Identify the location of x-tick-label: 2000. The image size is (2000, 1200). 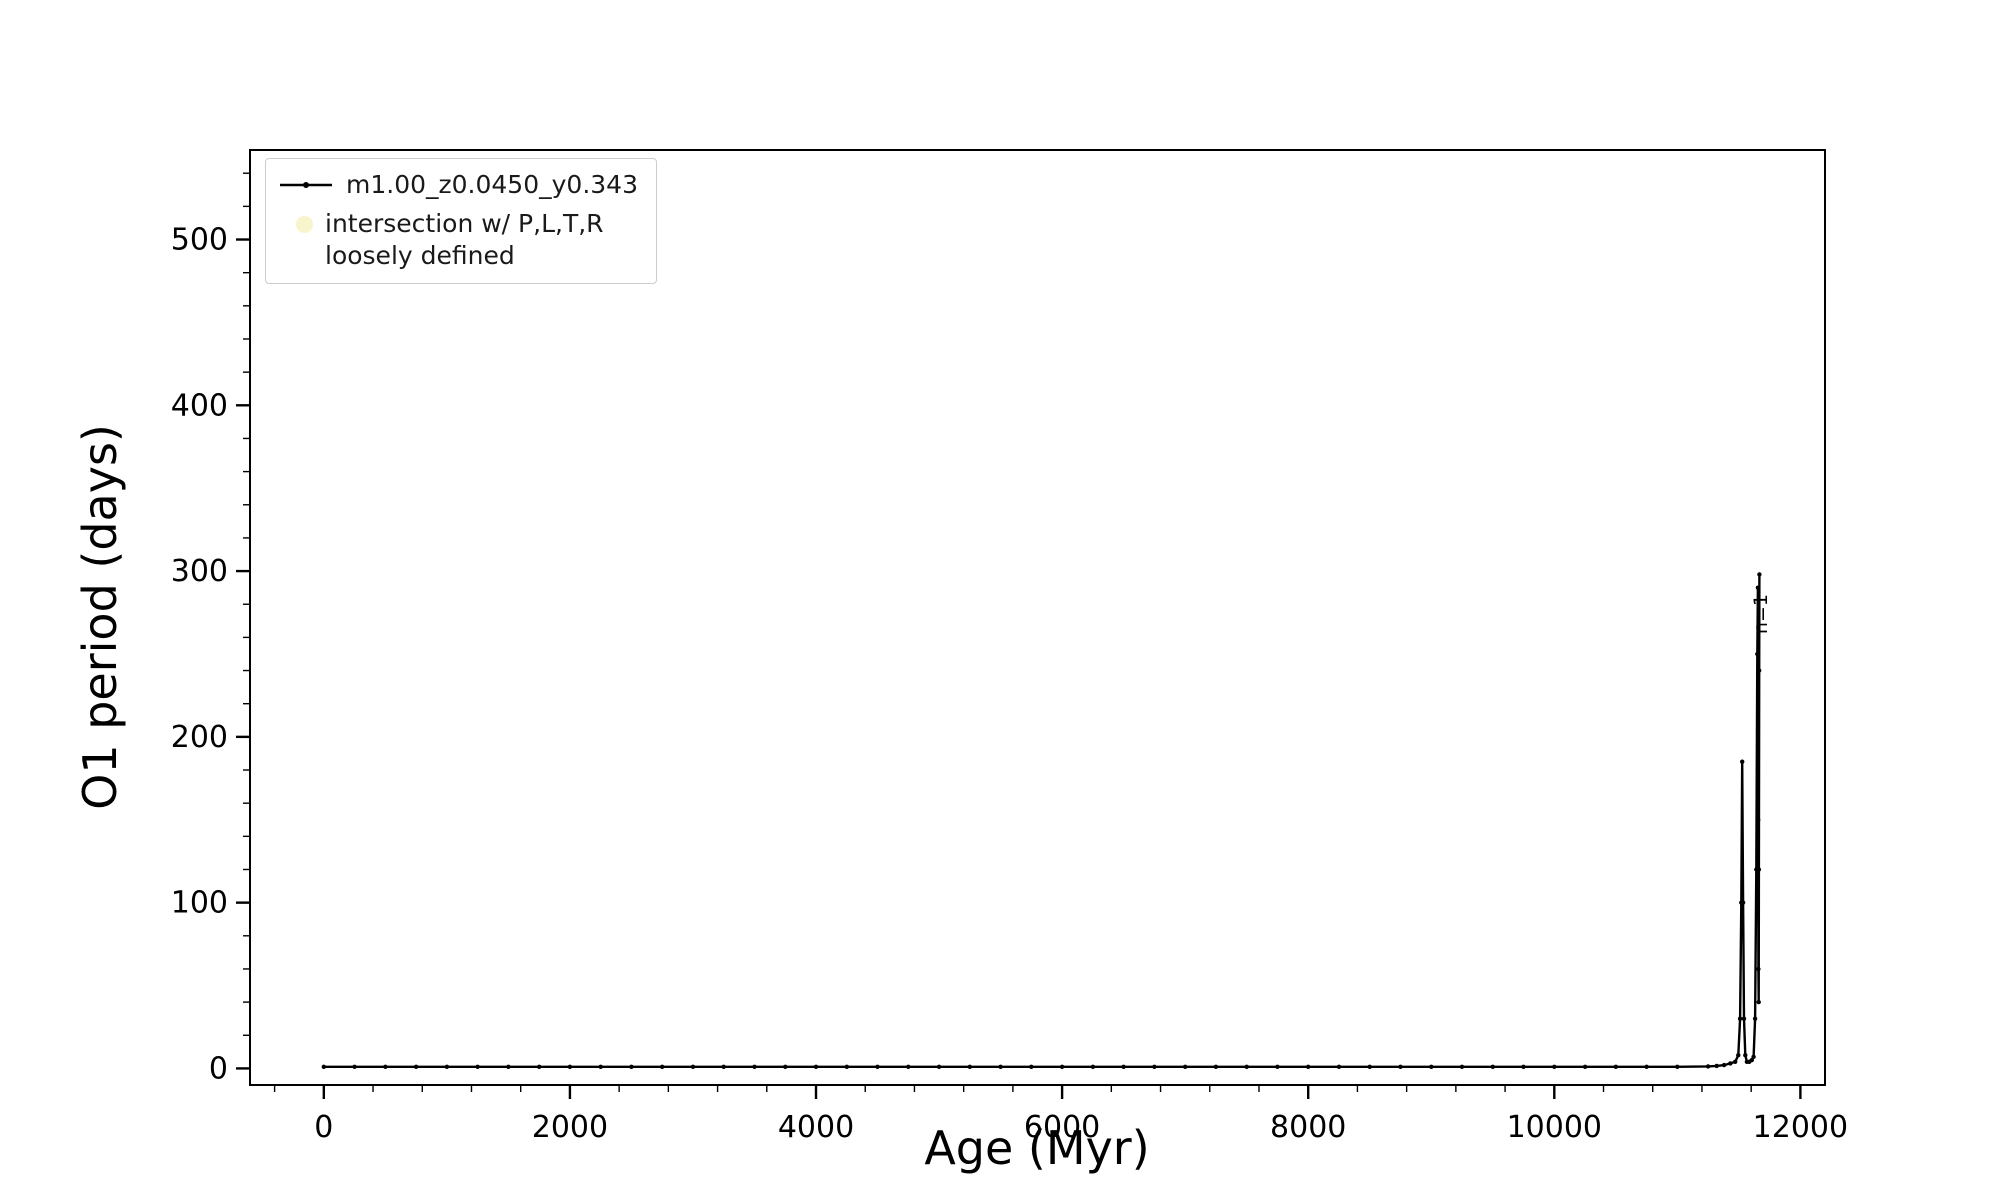
(570, 1127).